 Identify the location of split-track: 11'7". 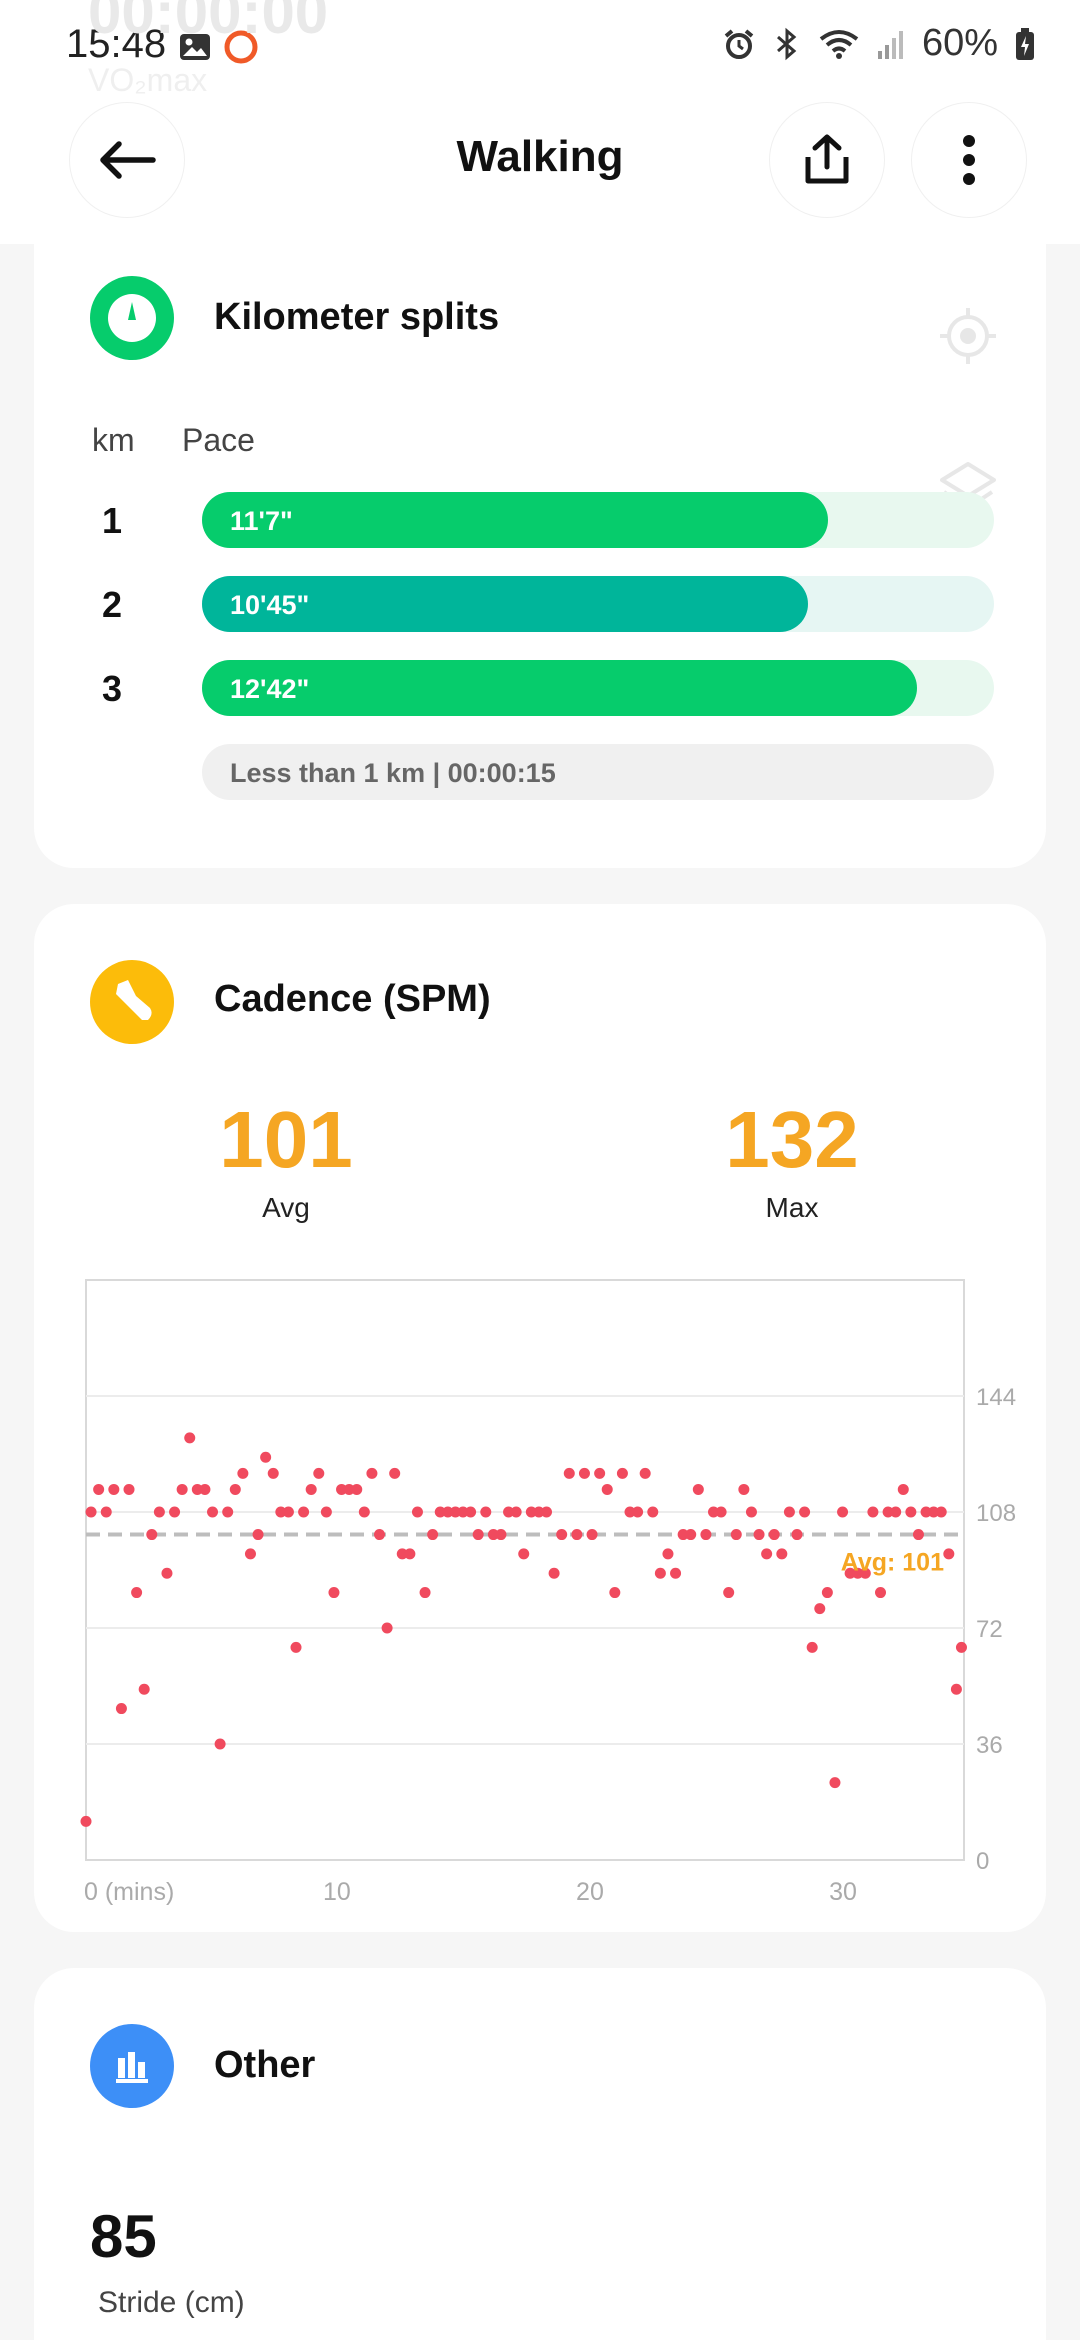
(598, 520).